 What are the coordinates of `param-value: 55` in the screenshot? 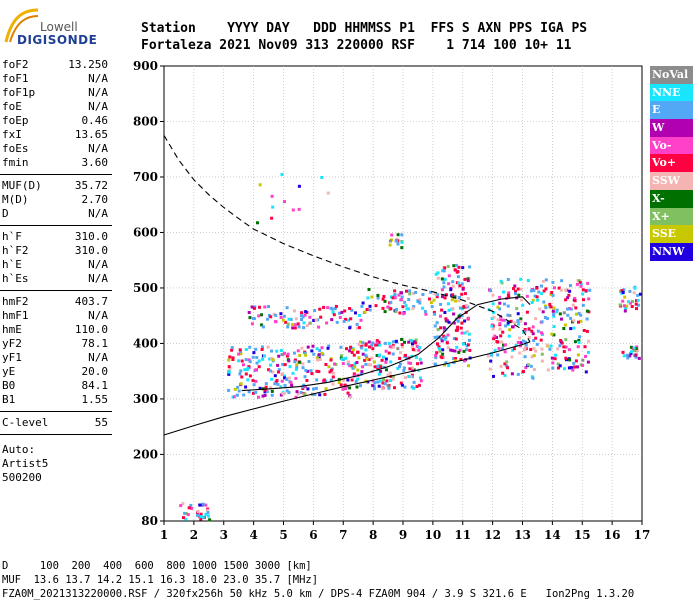 It's located at (101, 422).